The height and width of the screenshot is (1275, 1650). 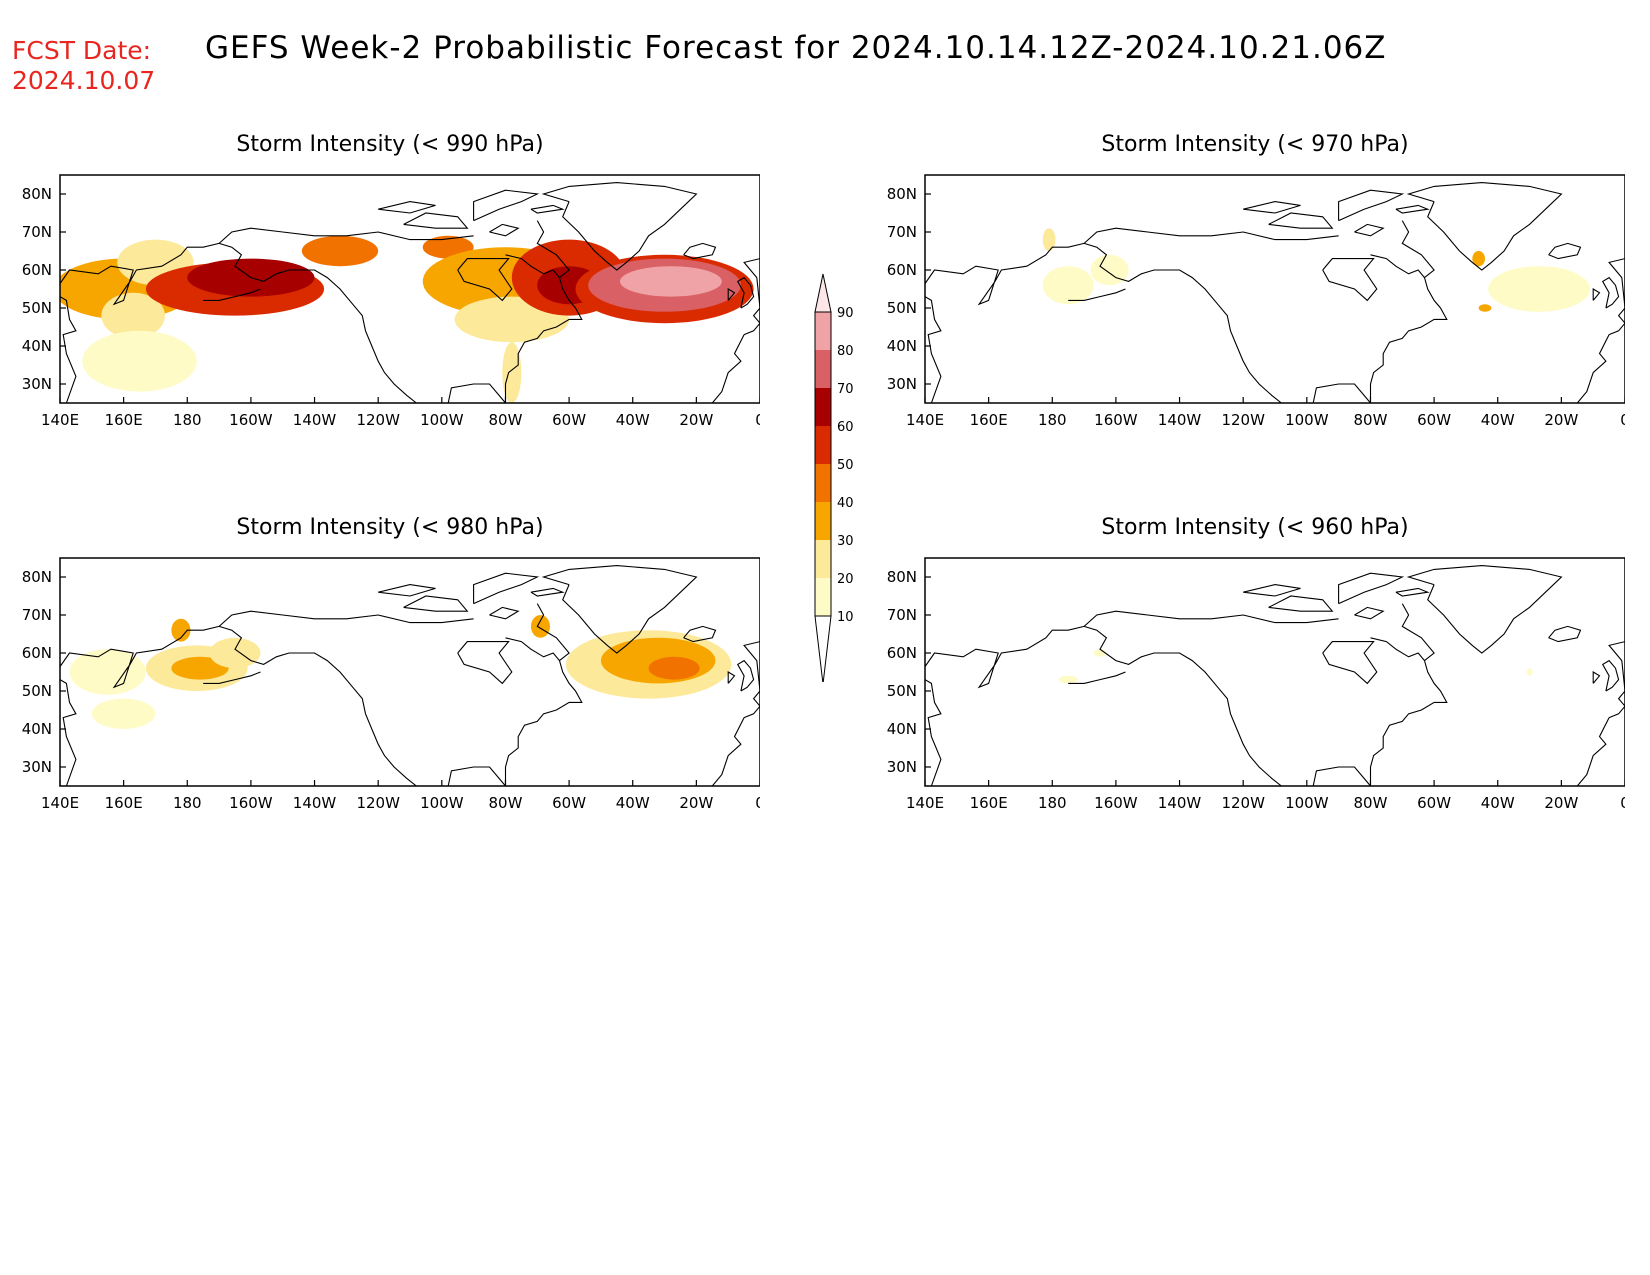 I want to click on x-tick-label: 40W, so click(x=1498, y=803).